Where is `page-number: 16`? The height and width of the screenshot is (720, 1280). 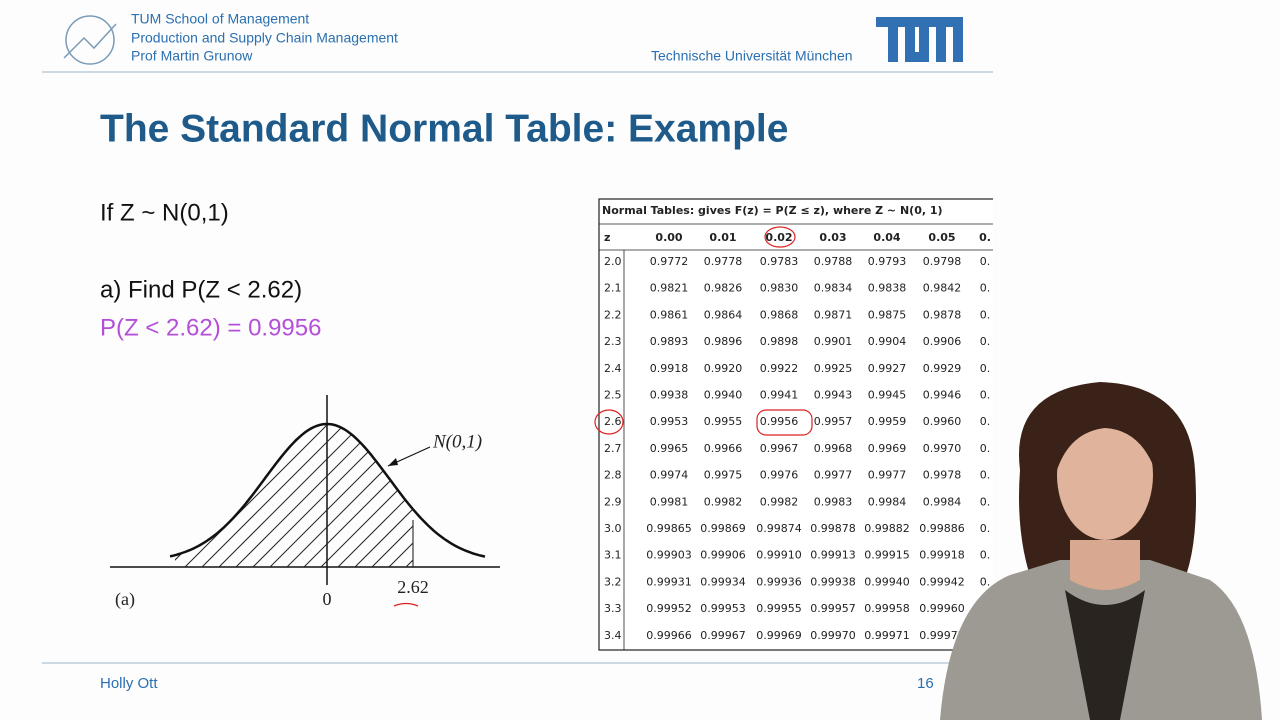
page-number: 16 is located at coordinates (925, 683).